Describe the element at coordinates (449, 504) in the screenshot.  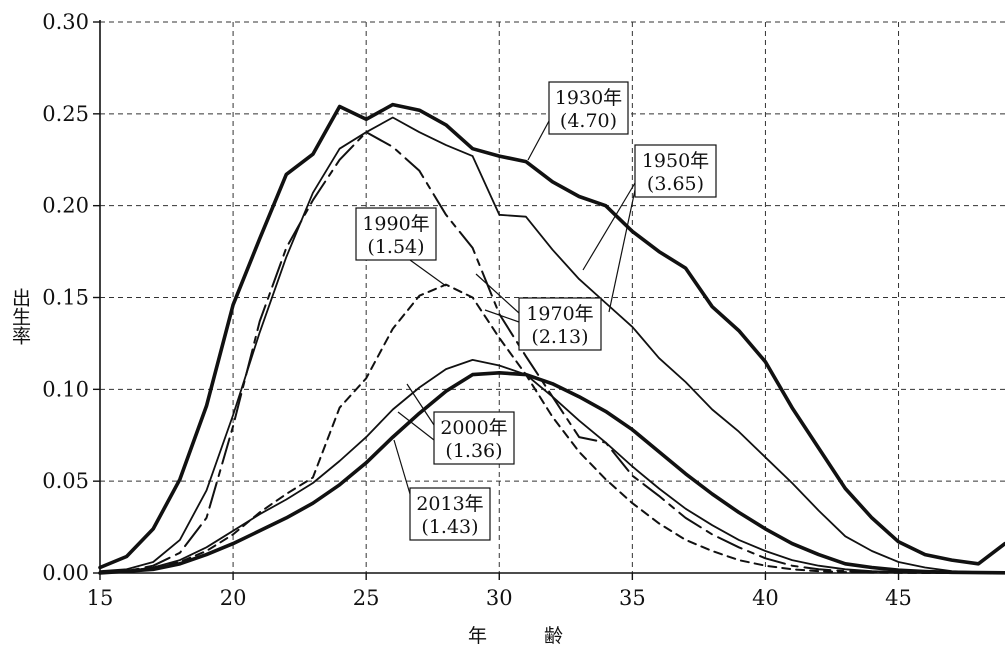
I see `series-year-label-5: 2013年` at that location.